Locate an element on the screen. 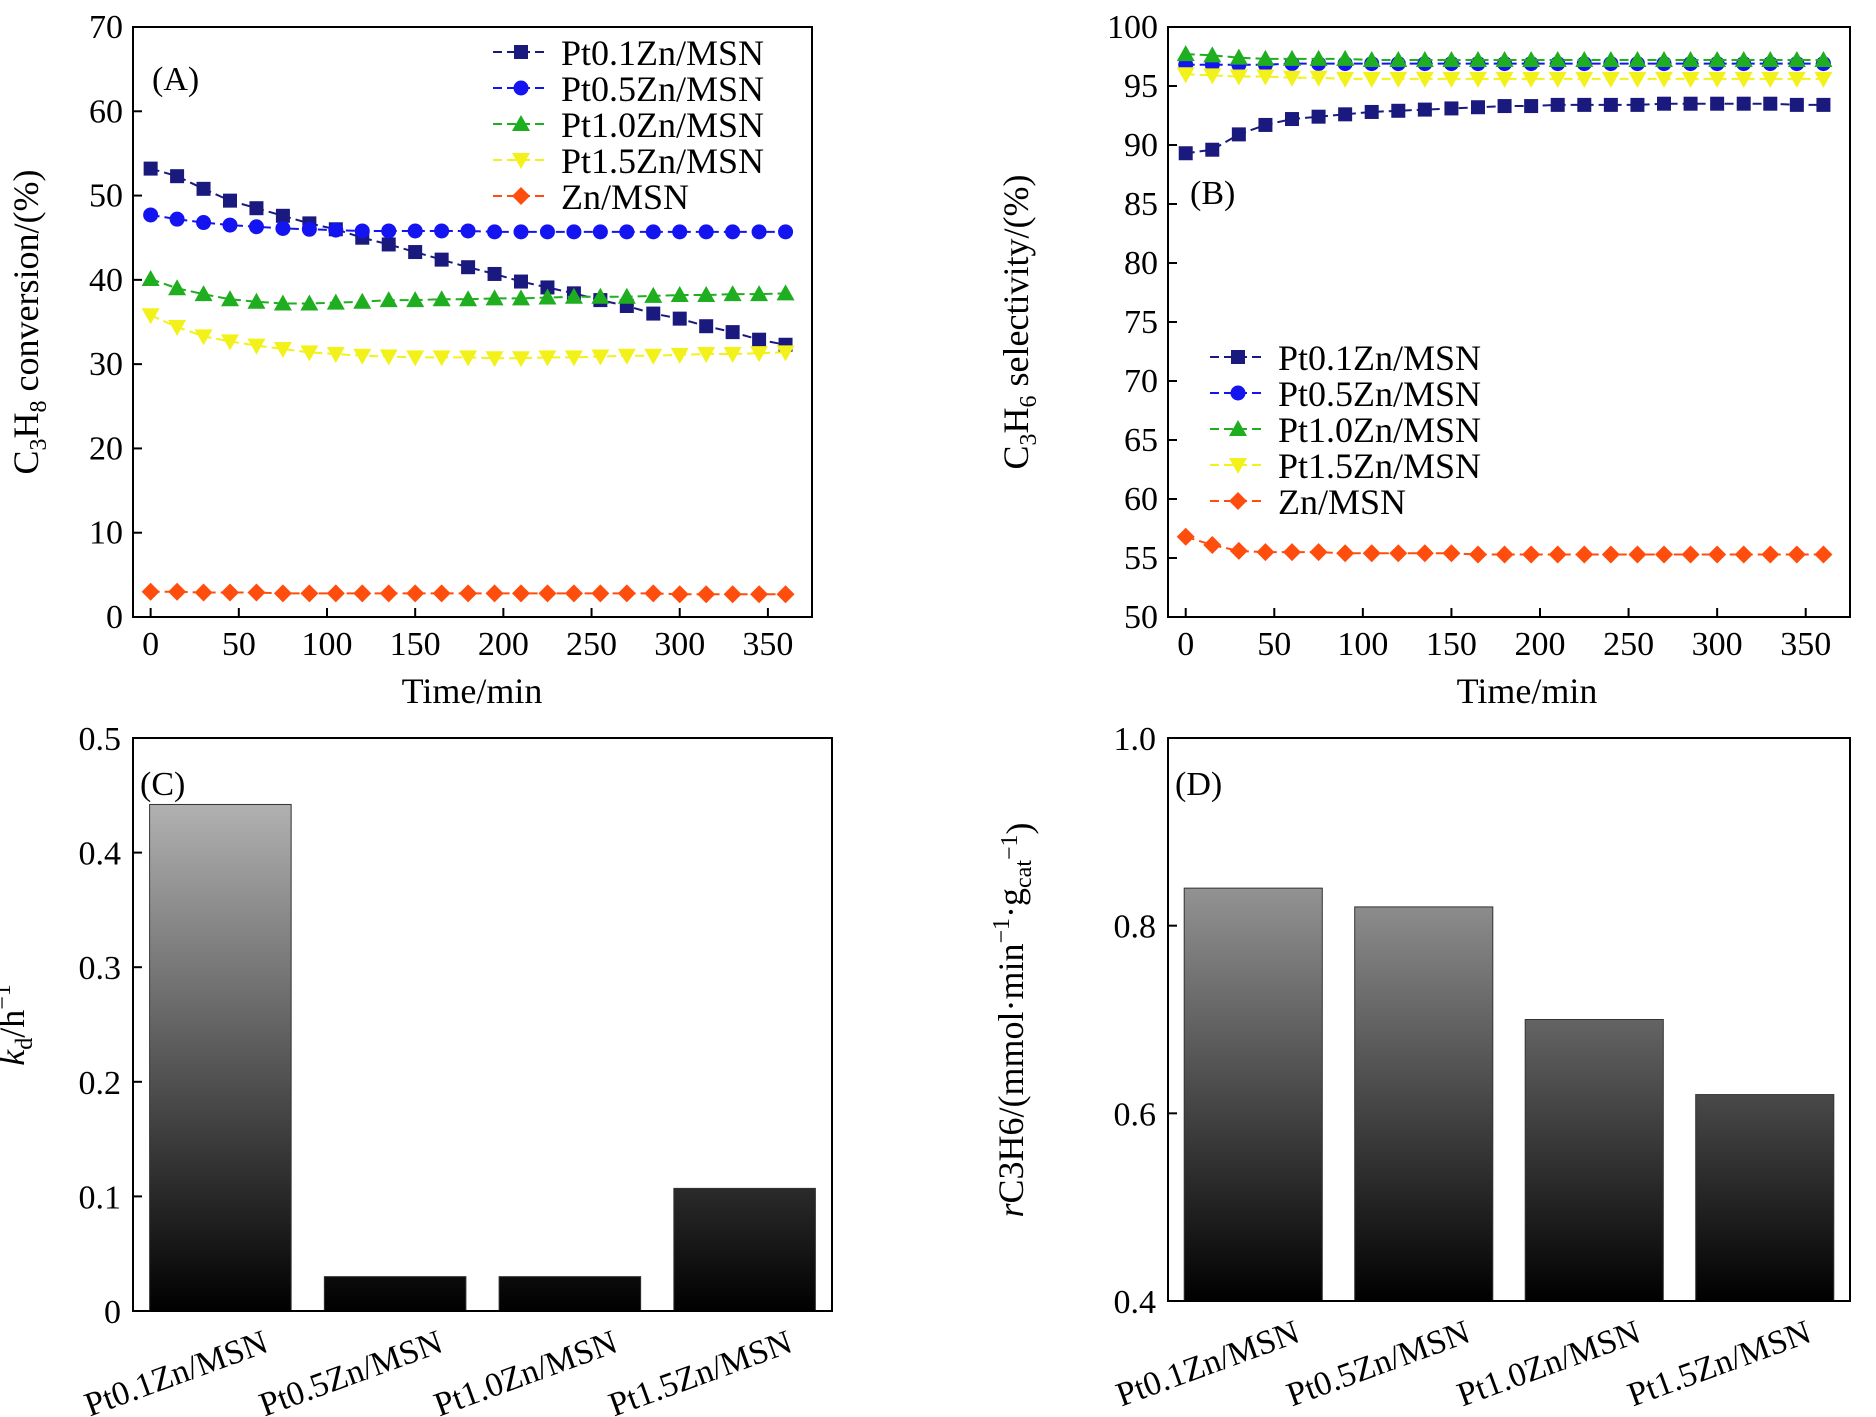 The width and height of the screenshot is (1876, 1417). y-tick-label: 75 is located at coordinates (1141, 322).